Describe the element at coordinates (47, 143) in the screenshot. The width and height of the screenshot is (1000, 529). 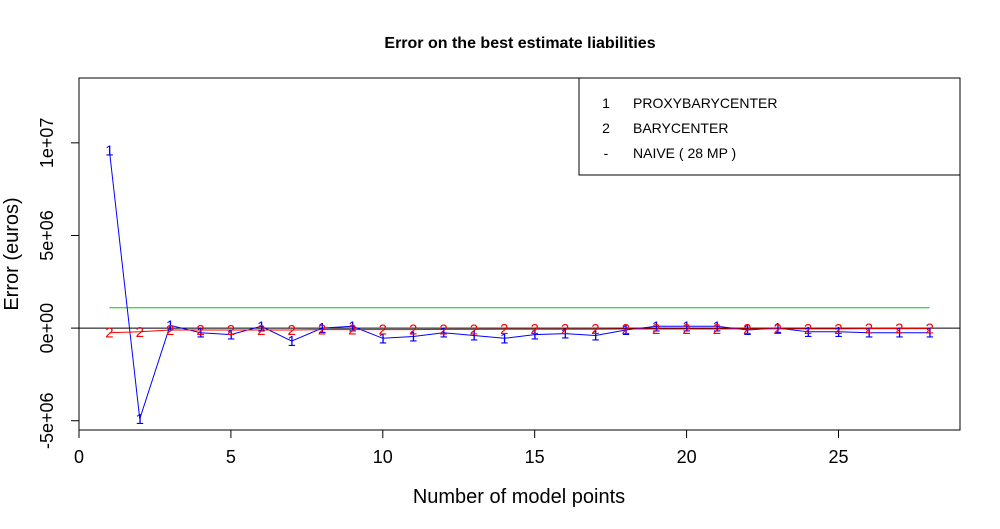
I see `y-tick-label: 1e+07` at that location.